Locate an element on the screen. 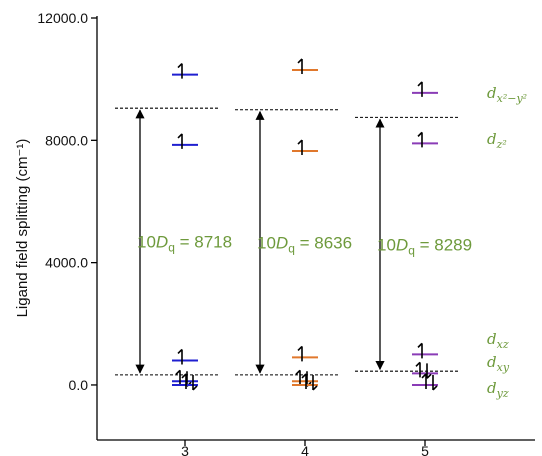 This screenshot has height=456, width=542. y-tick-label: 12000.0 is located at coordinates (62, 18).